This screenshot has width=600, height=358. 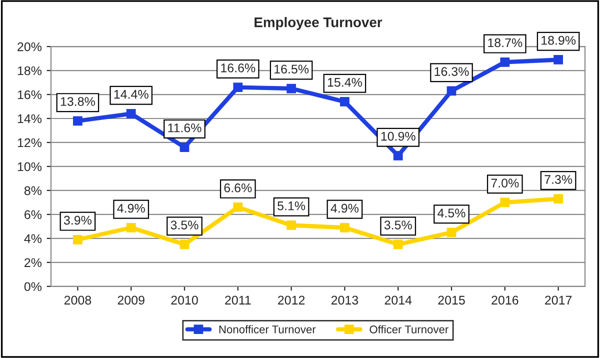 What do you see at coordinates (238, 67) in the screenshot?
I see `data-label: 16.6%` at bounding box center [238, 67].